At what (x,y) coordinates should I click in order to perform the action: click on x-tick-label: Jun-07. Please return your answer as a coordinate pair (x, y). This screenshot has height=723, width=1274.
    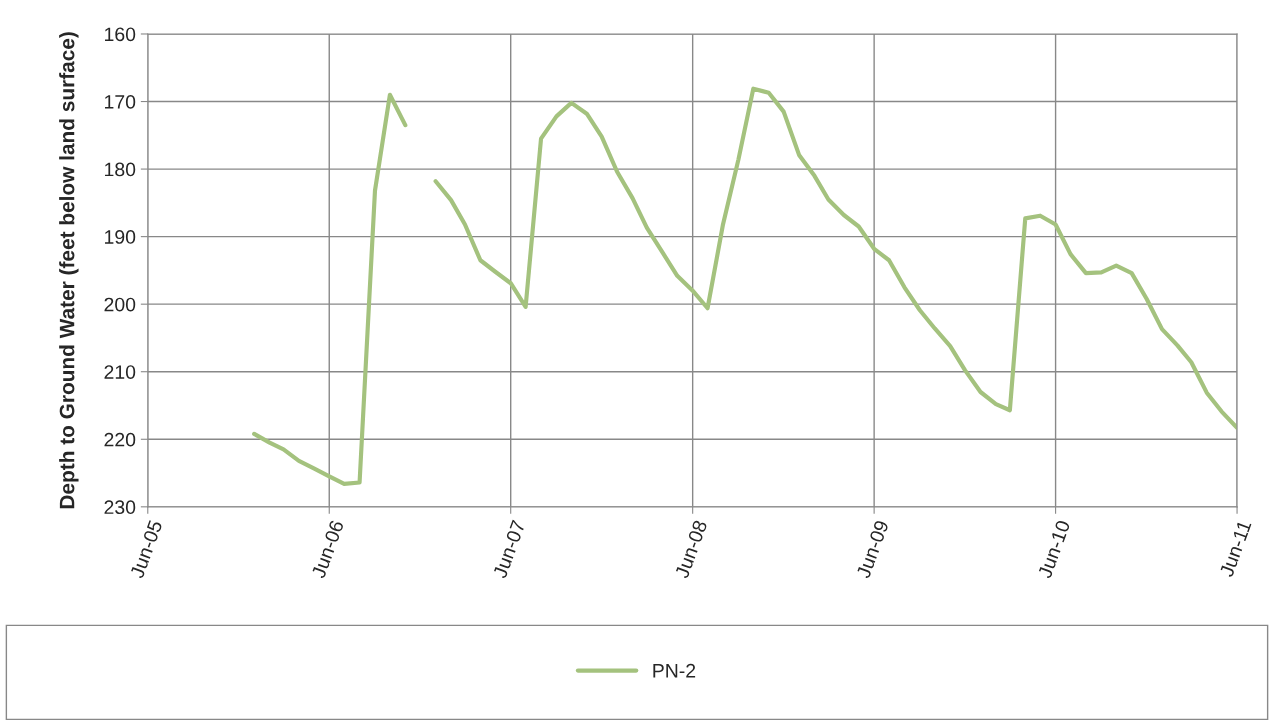
    Looking at the image, I should click on (509, 549).